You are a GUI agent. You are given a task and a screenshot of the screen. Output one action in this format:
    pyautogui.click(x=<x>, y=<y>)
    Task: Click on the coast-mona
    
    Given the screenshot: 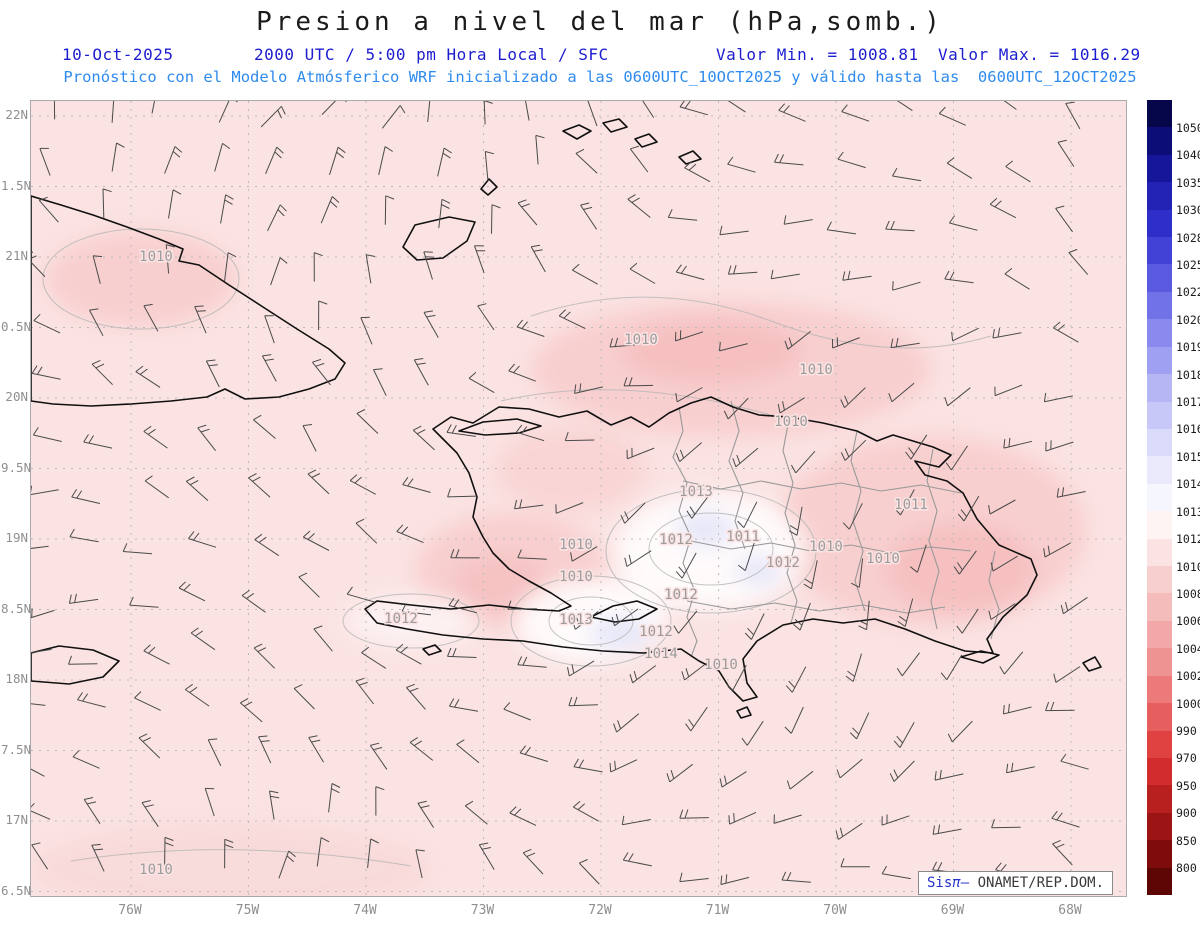 What is the action you would take?
    pyautogui.click(x=1092, y=664)
    